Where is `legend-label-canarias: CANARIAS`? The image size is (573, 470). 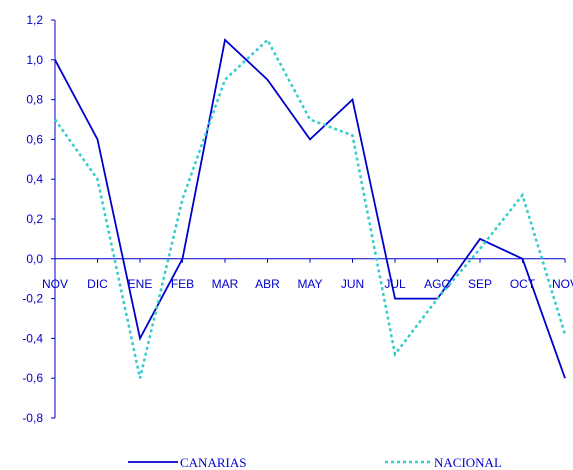
legend-label-canarias: CANARIAS is located at coordinates (213, 462).